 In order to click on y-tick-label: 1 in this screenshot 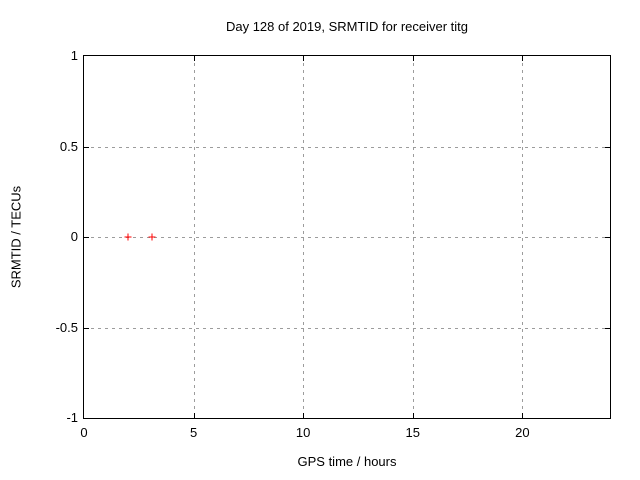, I will do `click(74, 55)`.